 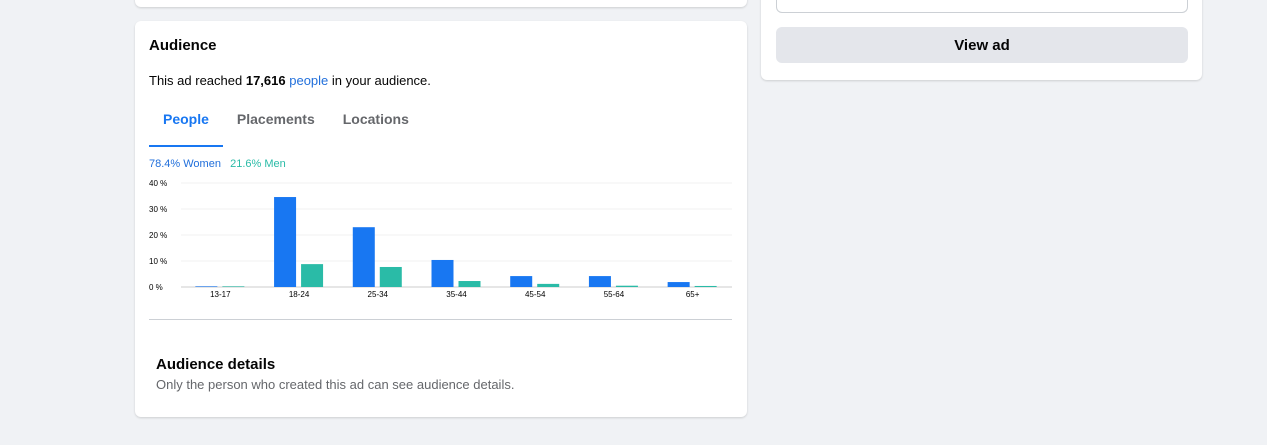 What do you see at coordinates (156, 287) in the screenshot?
I see `y-tick-label: 0 %` at bounding box center [156, 287].